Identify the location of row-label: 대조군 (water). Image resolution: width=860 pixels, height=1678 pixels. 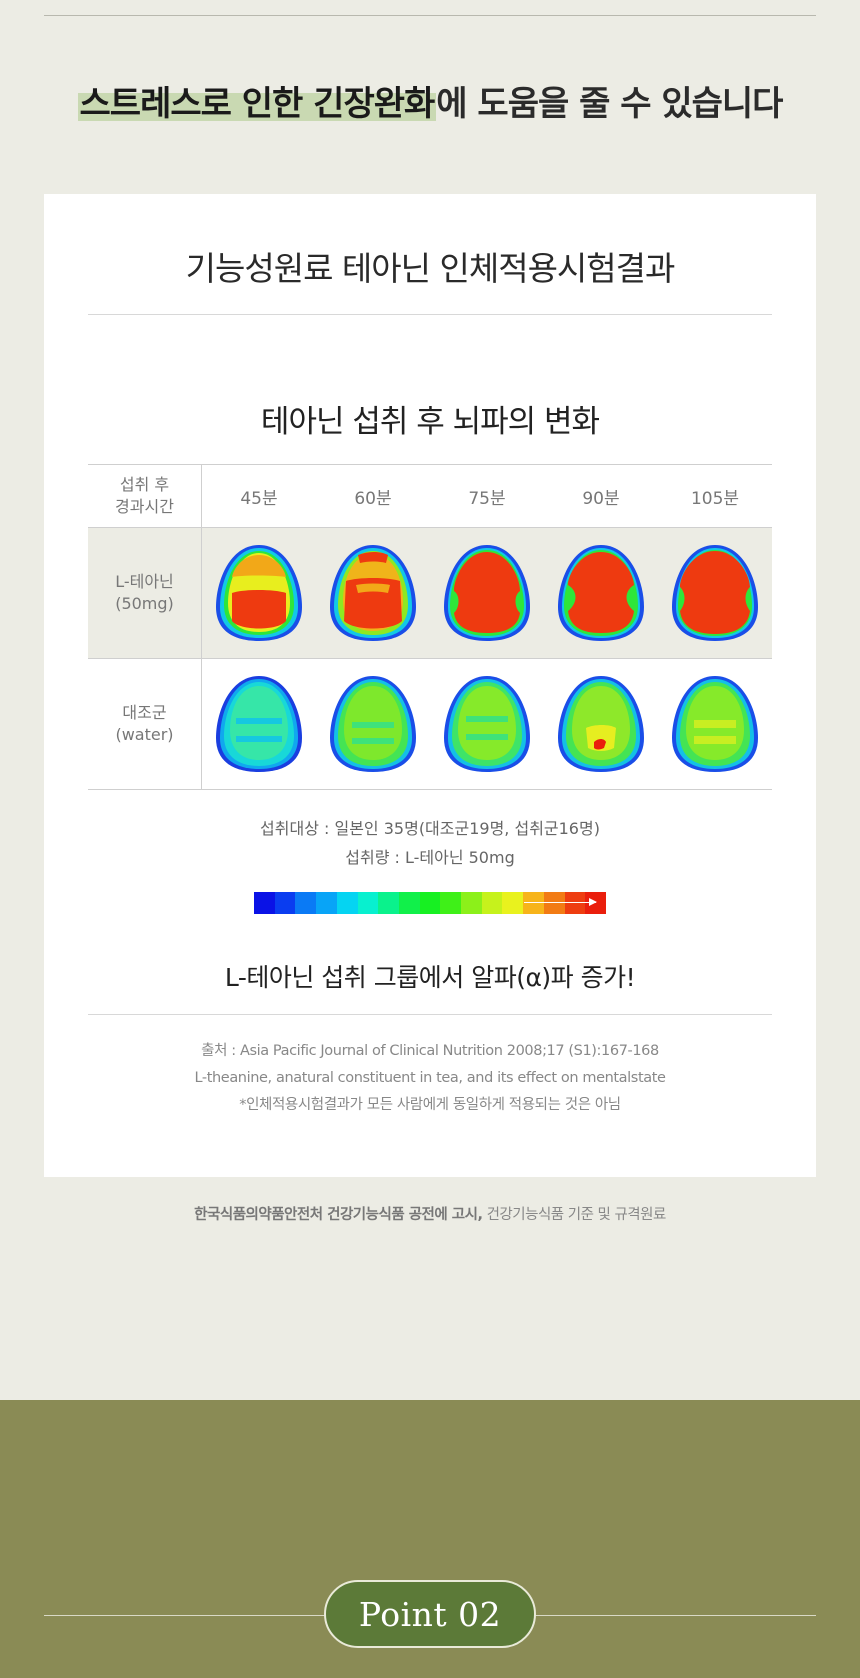
(145, 724).